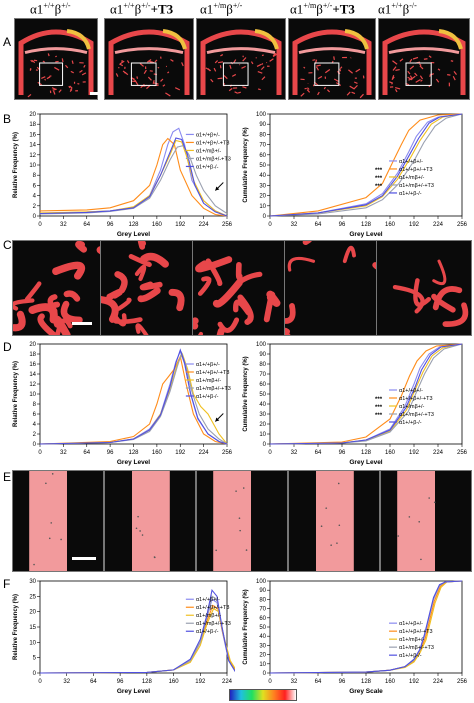 The height and width of the screenshot is (703, 474). Describe the element at coordinates (50, 9) in the screenshot. I see `genotype-header-0: α1+/+β+/-` at that location.